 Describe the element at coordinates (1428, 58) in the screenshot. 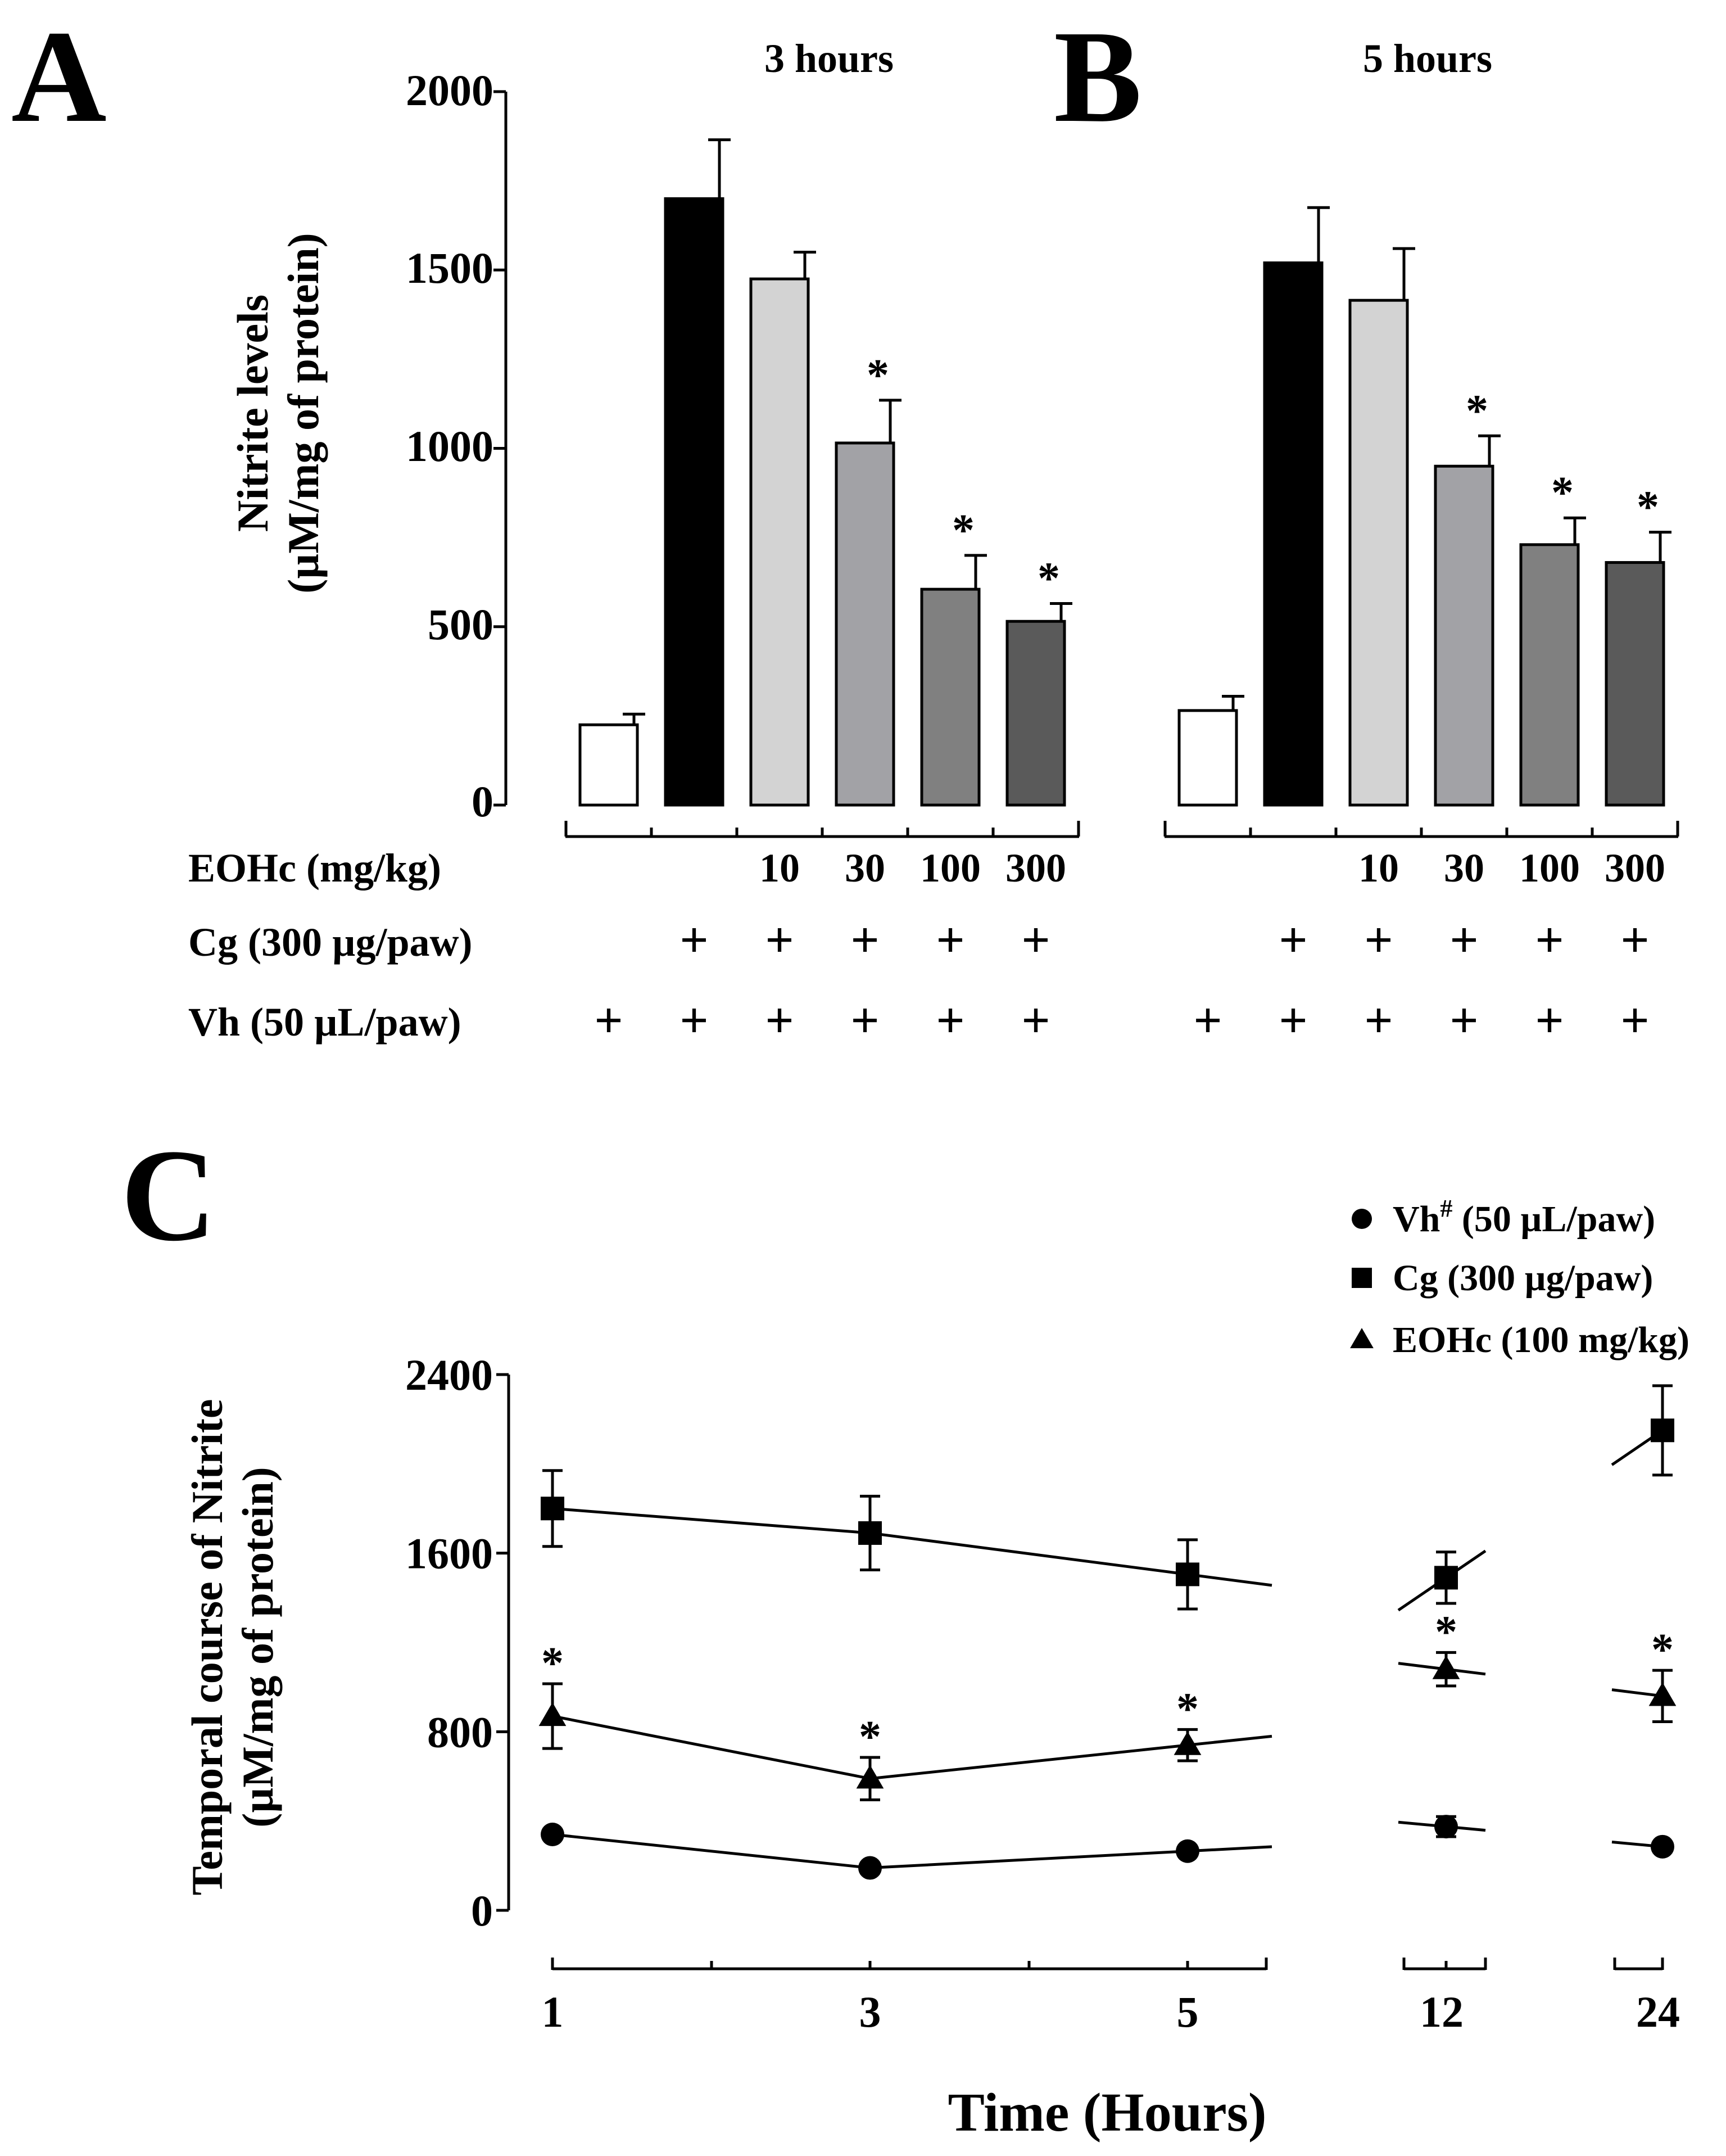

I see `panel-title: 5 hours` at that location.